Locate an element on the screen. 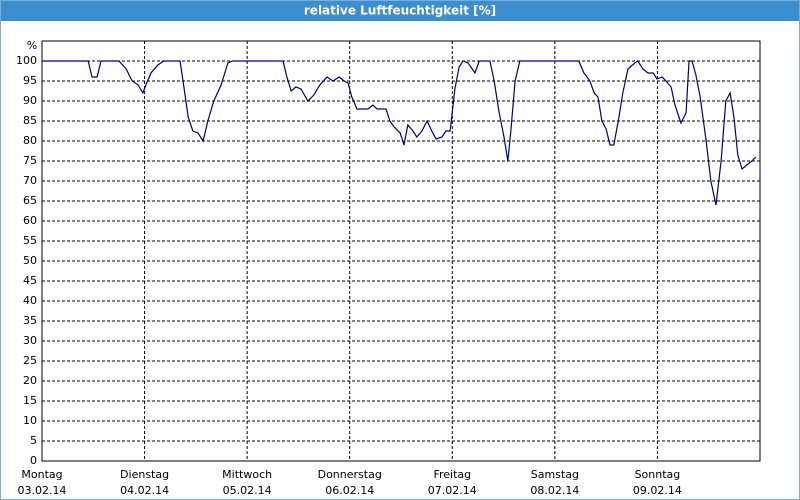  x-tick-date: 08.02.14 is located at coordinates (554, 490).